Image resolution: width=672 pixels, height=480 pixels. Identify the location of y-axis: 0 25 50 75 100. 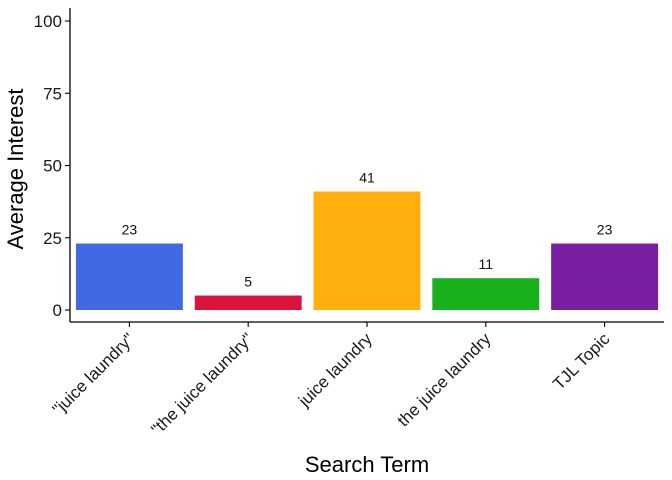
(52, 165).